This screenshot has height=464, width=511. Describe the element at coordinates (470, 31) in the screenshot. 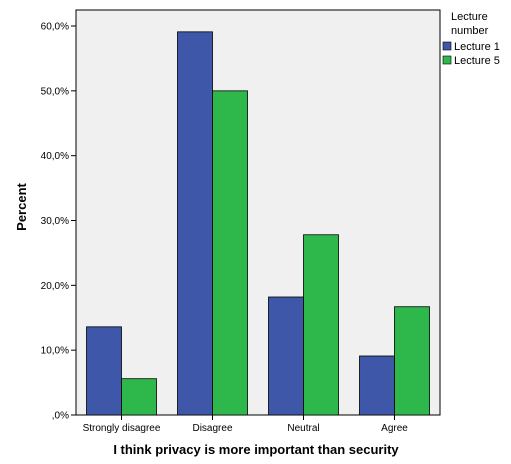

I see `legend-title-line-2: number` at that location.